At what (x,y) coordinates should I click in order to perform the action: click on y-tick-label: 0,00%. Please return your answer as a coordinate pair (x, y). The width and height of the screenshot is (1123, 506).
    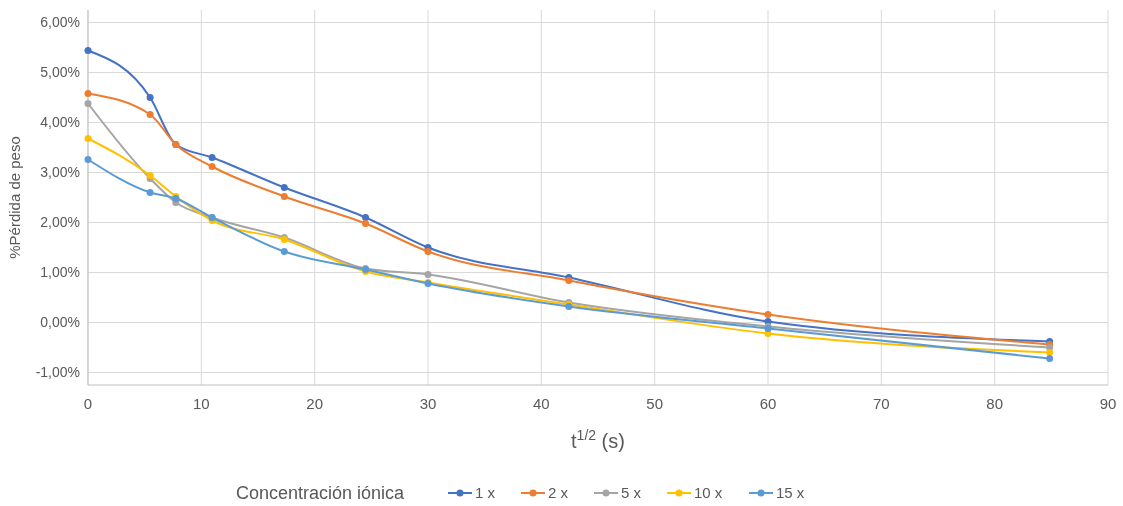
    Looking at the image, I should click on (60, 322).